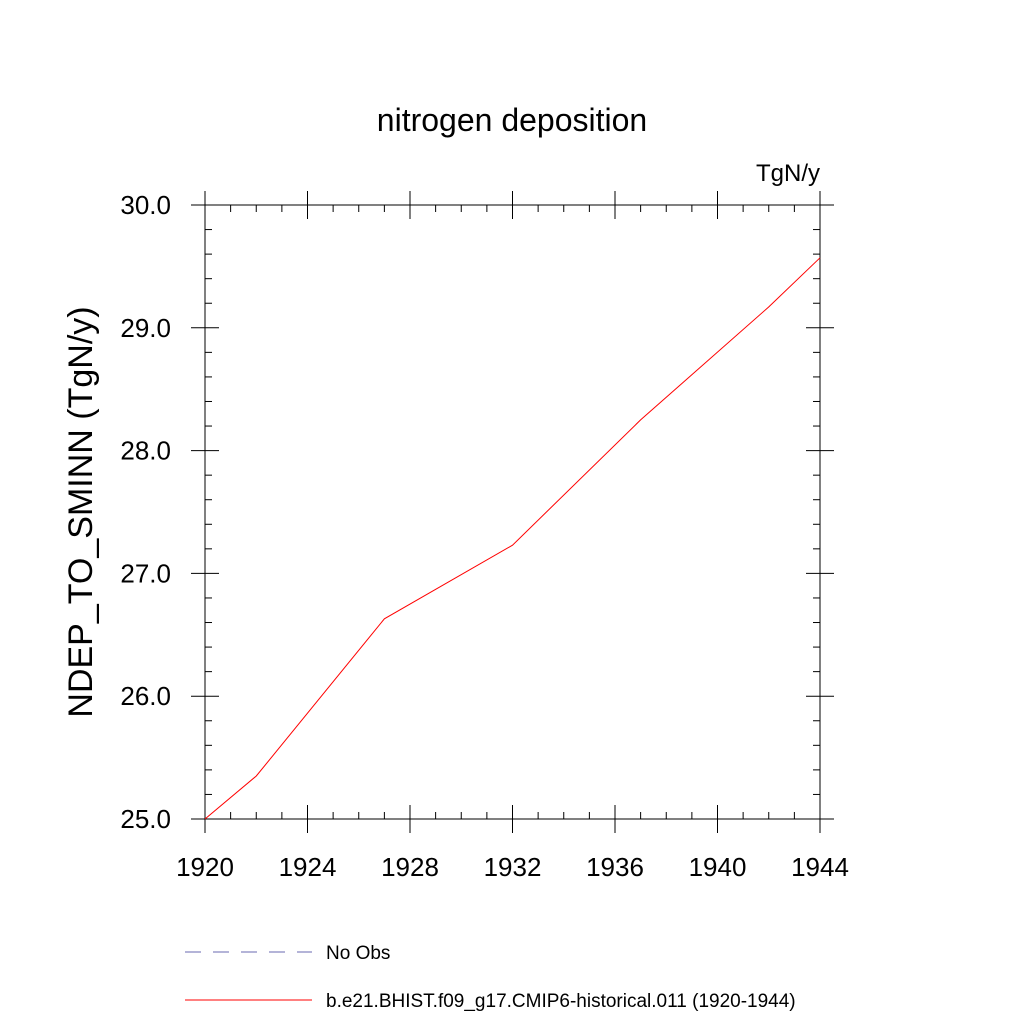  Describe the element at coordinates (410, 867) in the screenshot. I see `x-tick-label: 1928` at that location.